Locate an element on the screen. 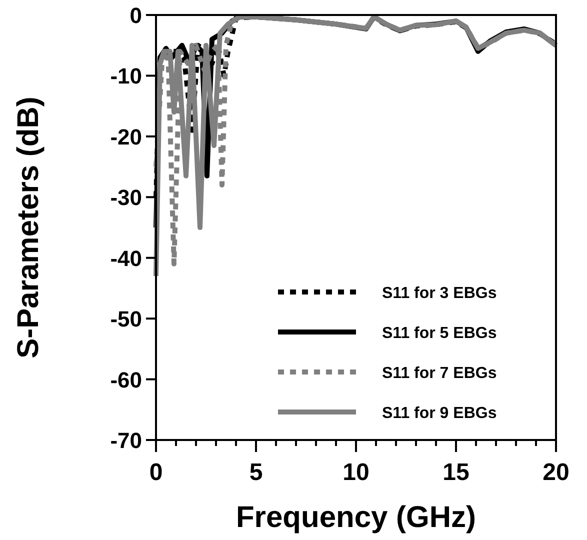 This screenshot has height=540, width=587. legend-label: S11 for 3 EBGs is located at coordinates (439, 293).